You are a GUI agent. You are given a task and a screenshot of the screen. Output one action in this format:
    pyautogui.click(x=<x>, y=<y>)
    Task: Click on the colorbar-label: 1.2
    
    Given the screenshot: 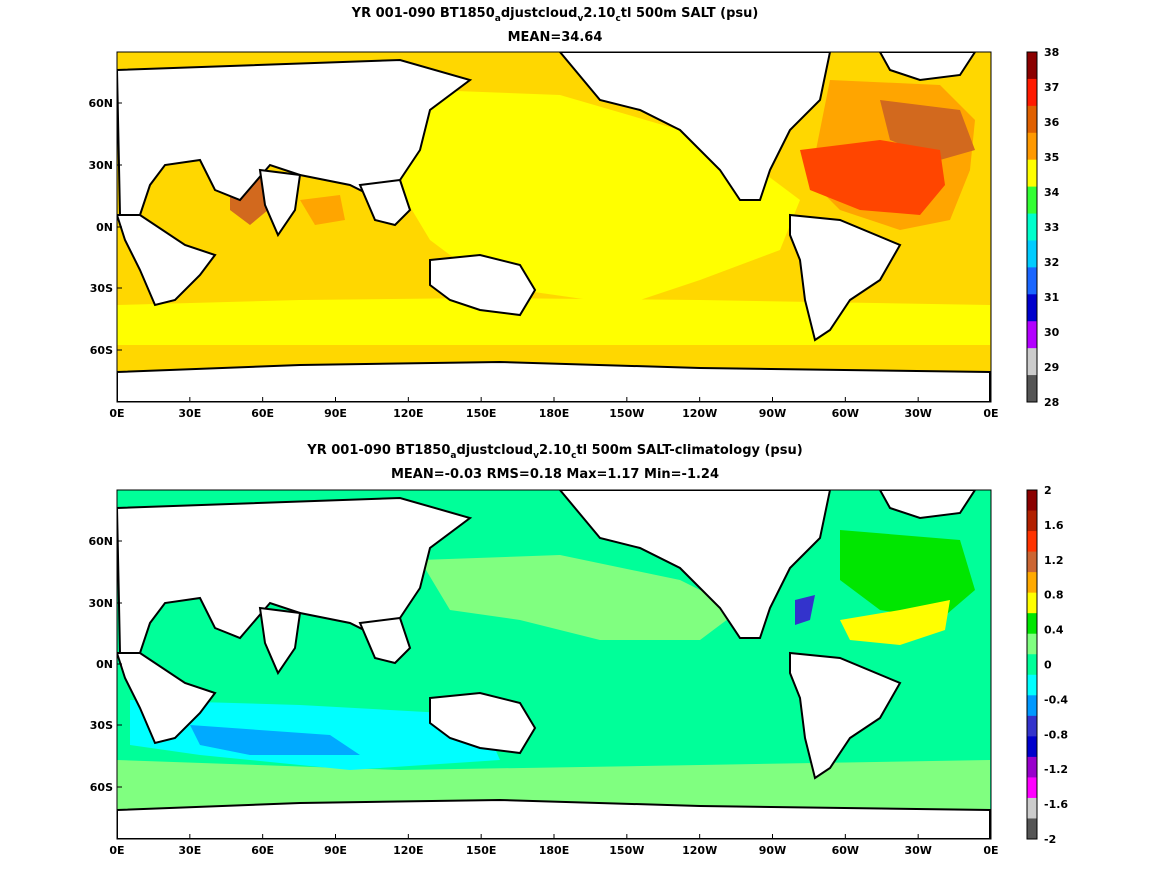 What is the action you would take?
    pyautogui.click(x=1054, y=560)
    